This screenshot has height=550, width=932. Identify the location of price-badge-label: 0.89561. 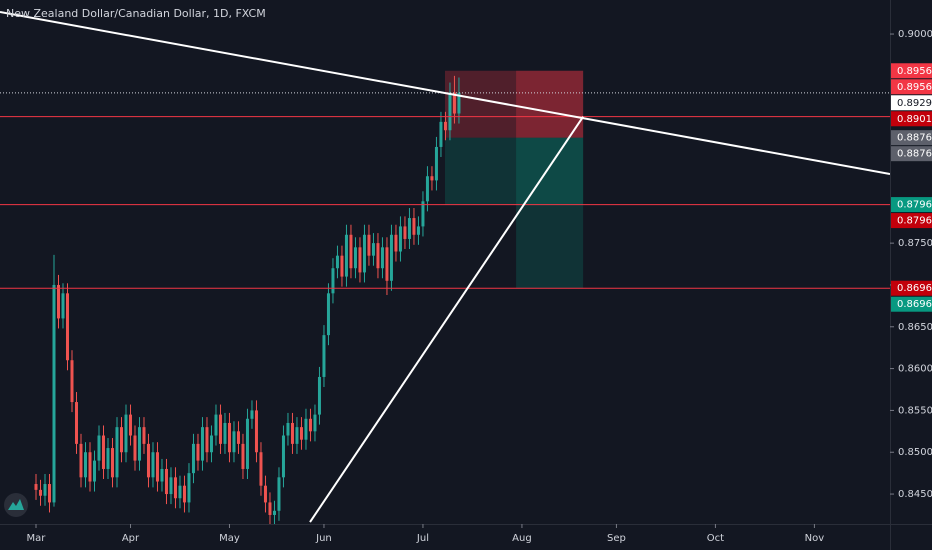
(914, 71).